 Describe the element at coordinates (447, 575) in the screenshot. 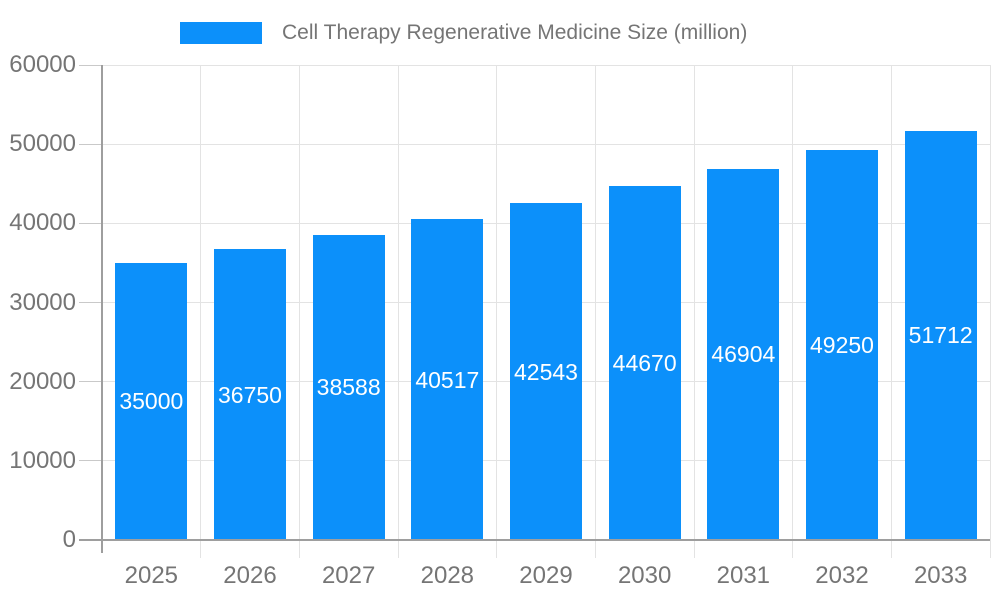

I see `x-tick-label: 2028` at that location.